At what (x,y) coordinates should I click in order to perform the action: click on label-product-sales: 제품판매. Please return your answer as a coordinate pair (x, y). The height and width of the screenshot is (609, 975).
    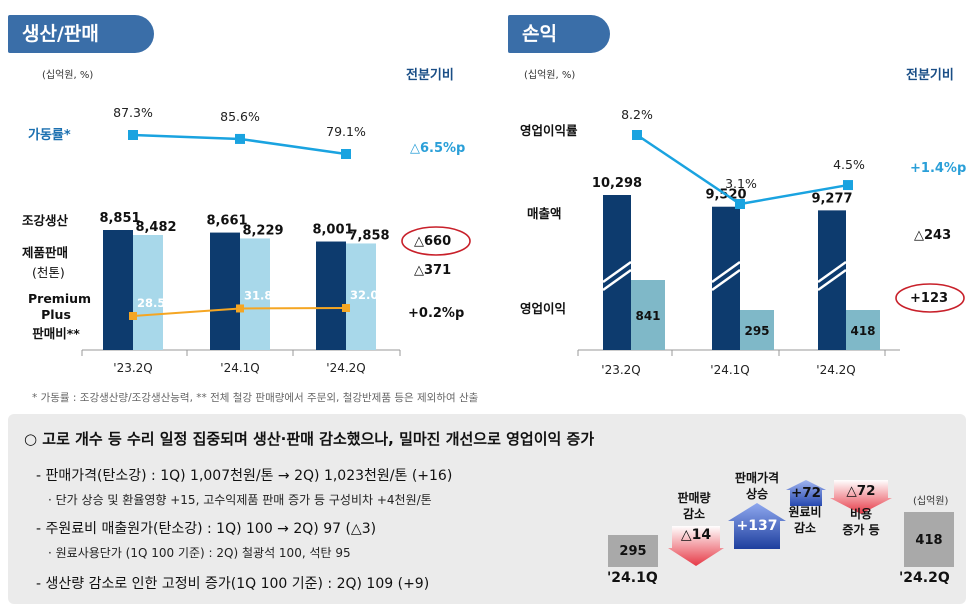
    Looking at the image, I should click on (45, 252).